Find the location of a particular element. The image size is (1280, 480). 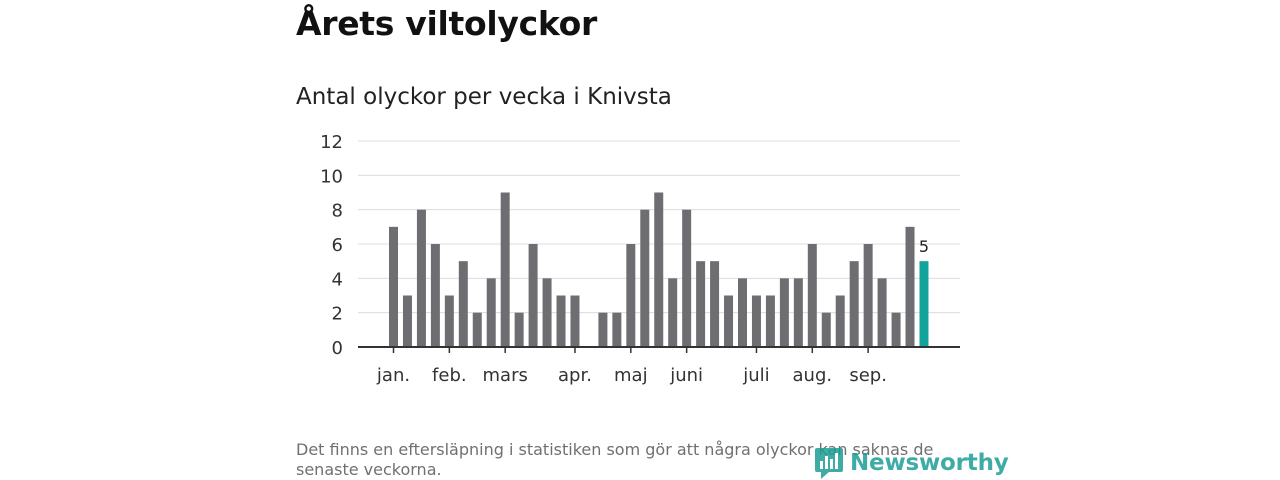

y-tick-label: 4 is located at coordinates (337, 279).